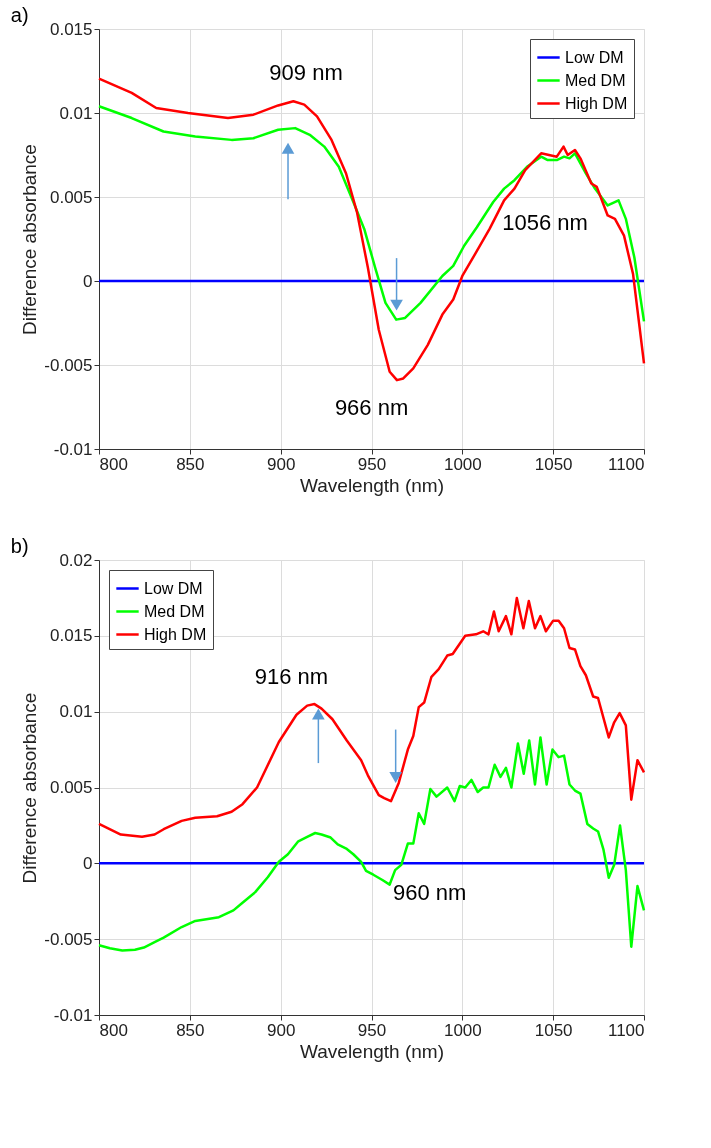 The image size is (711, 1148). I want to click on chart-title: b), so click(19, 546).